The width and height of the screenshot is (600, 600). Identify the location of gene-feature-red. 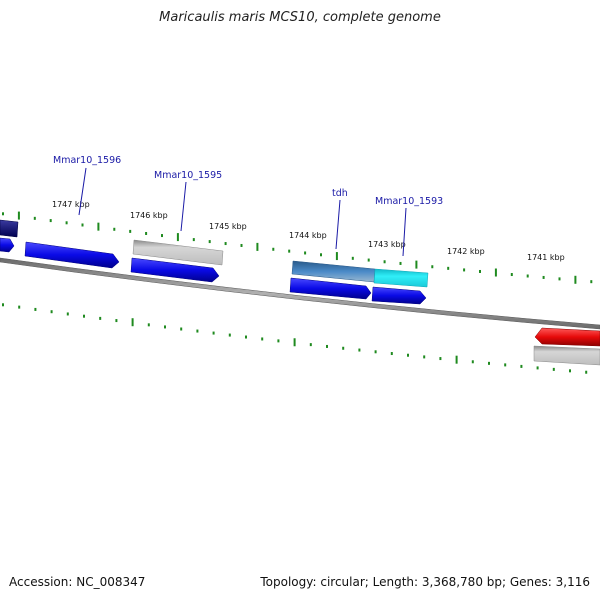
(567, 337).